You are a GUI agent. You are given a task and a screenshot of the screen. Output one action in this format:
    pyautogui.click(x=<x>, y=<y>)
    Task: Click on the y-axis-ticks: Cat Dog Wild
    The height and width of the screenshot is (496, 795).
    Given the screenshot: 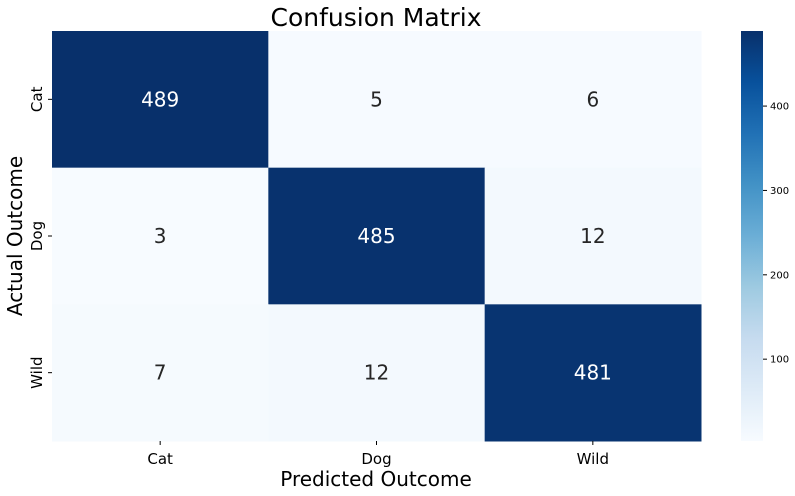 What is the action you would take?
    pyautogui.click(x=40, y=237)
    